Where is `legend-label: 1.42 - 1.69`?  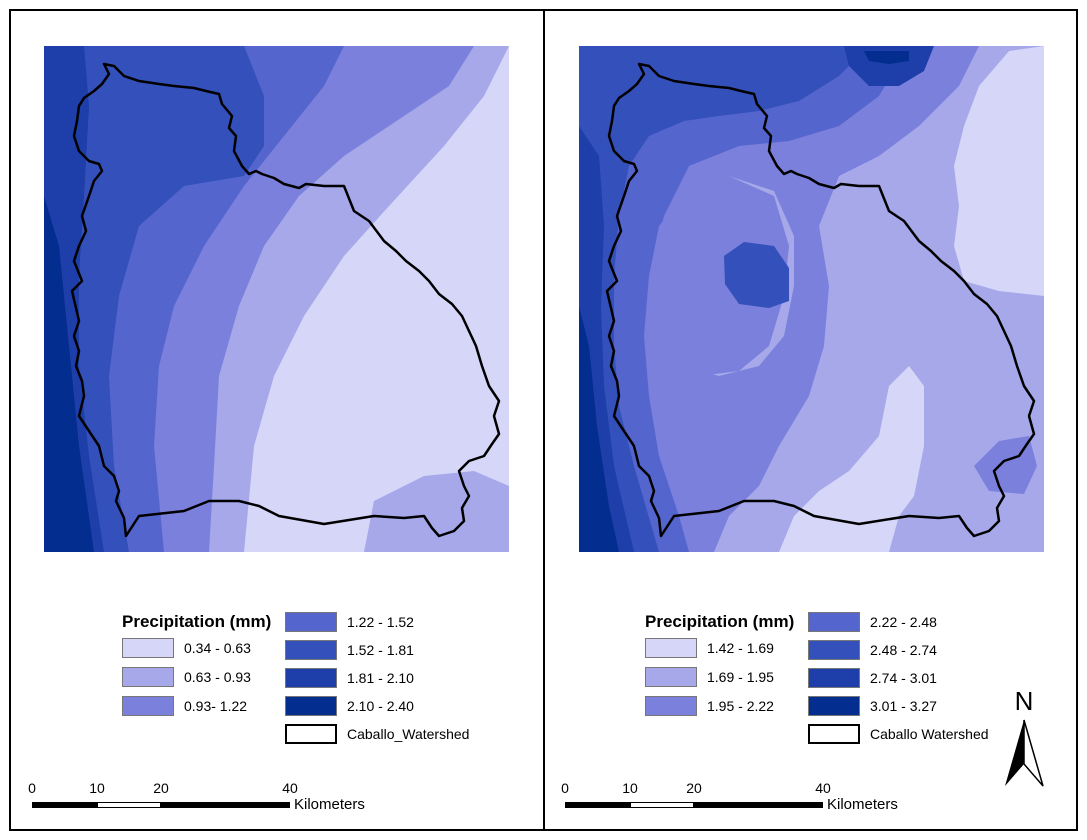 legend-label: 1.42 - 1.69 is located at coordinates (740, 648).